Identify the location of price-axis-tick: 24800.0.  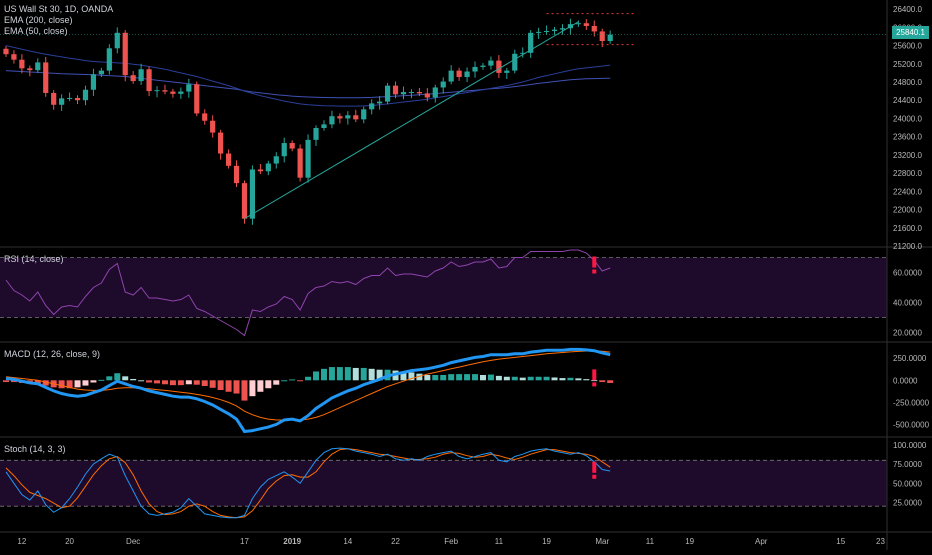
(907, 82).